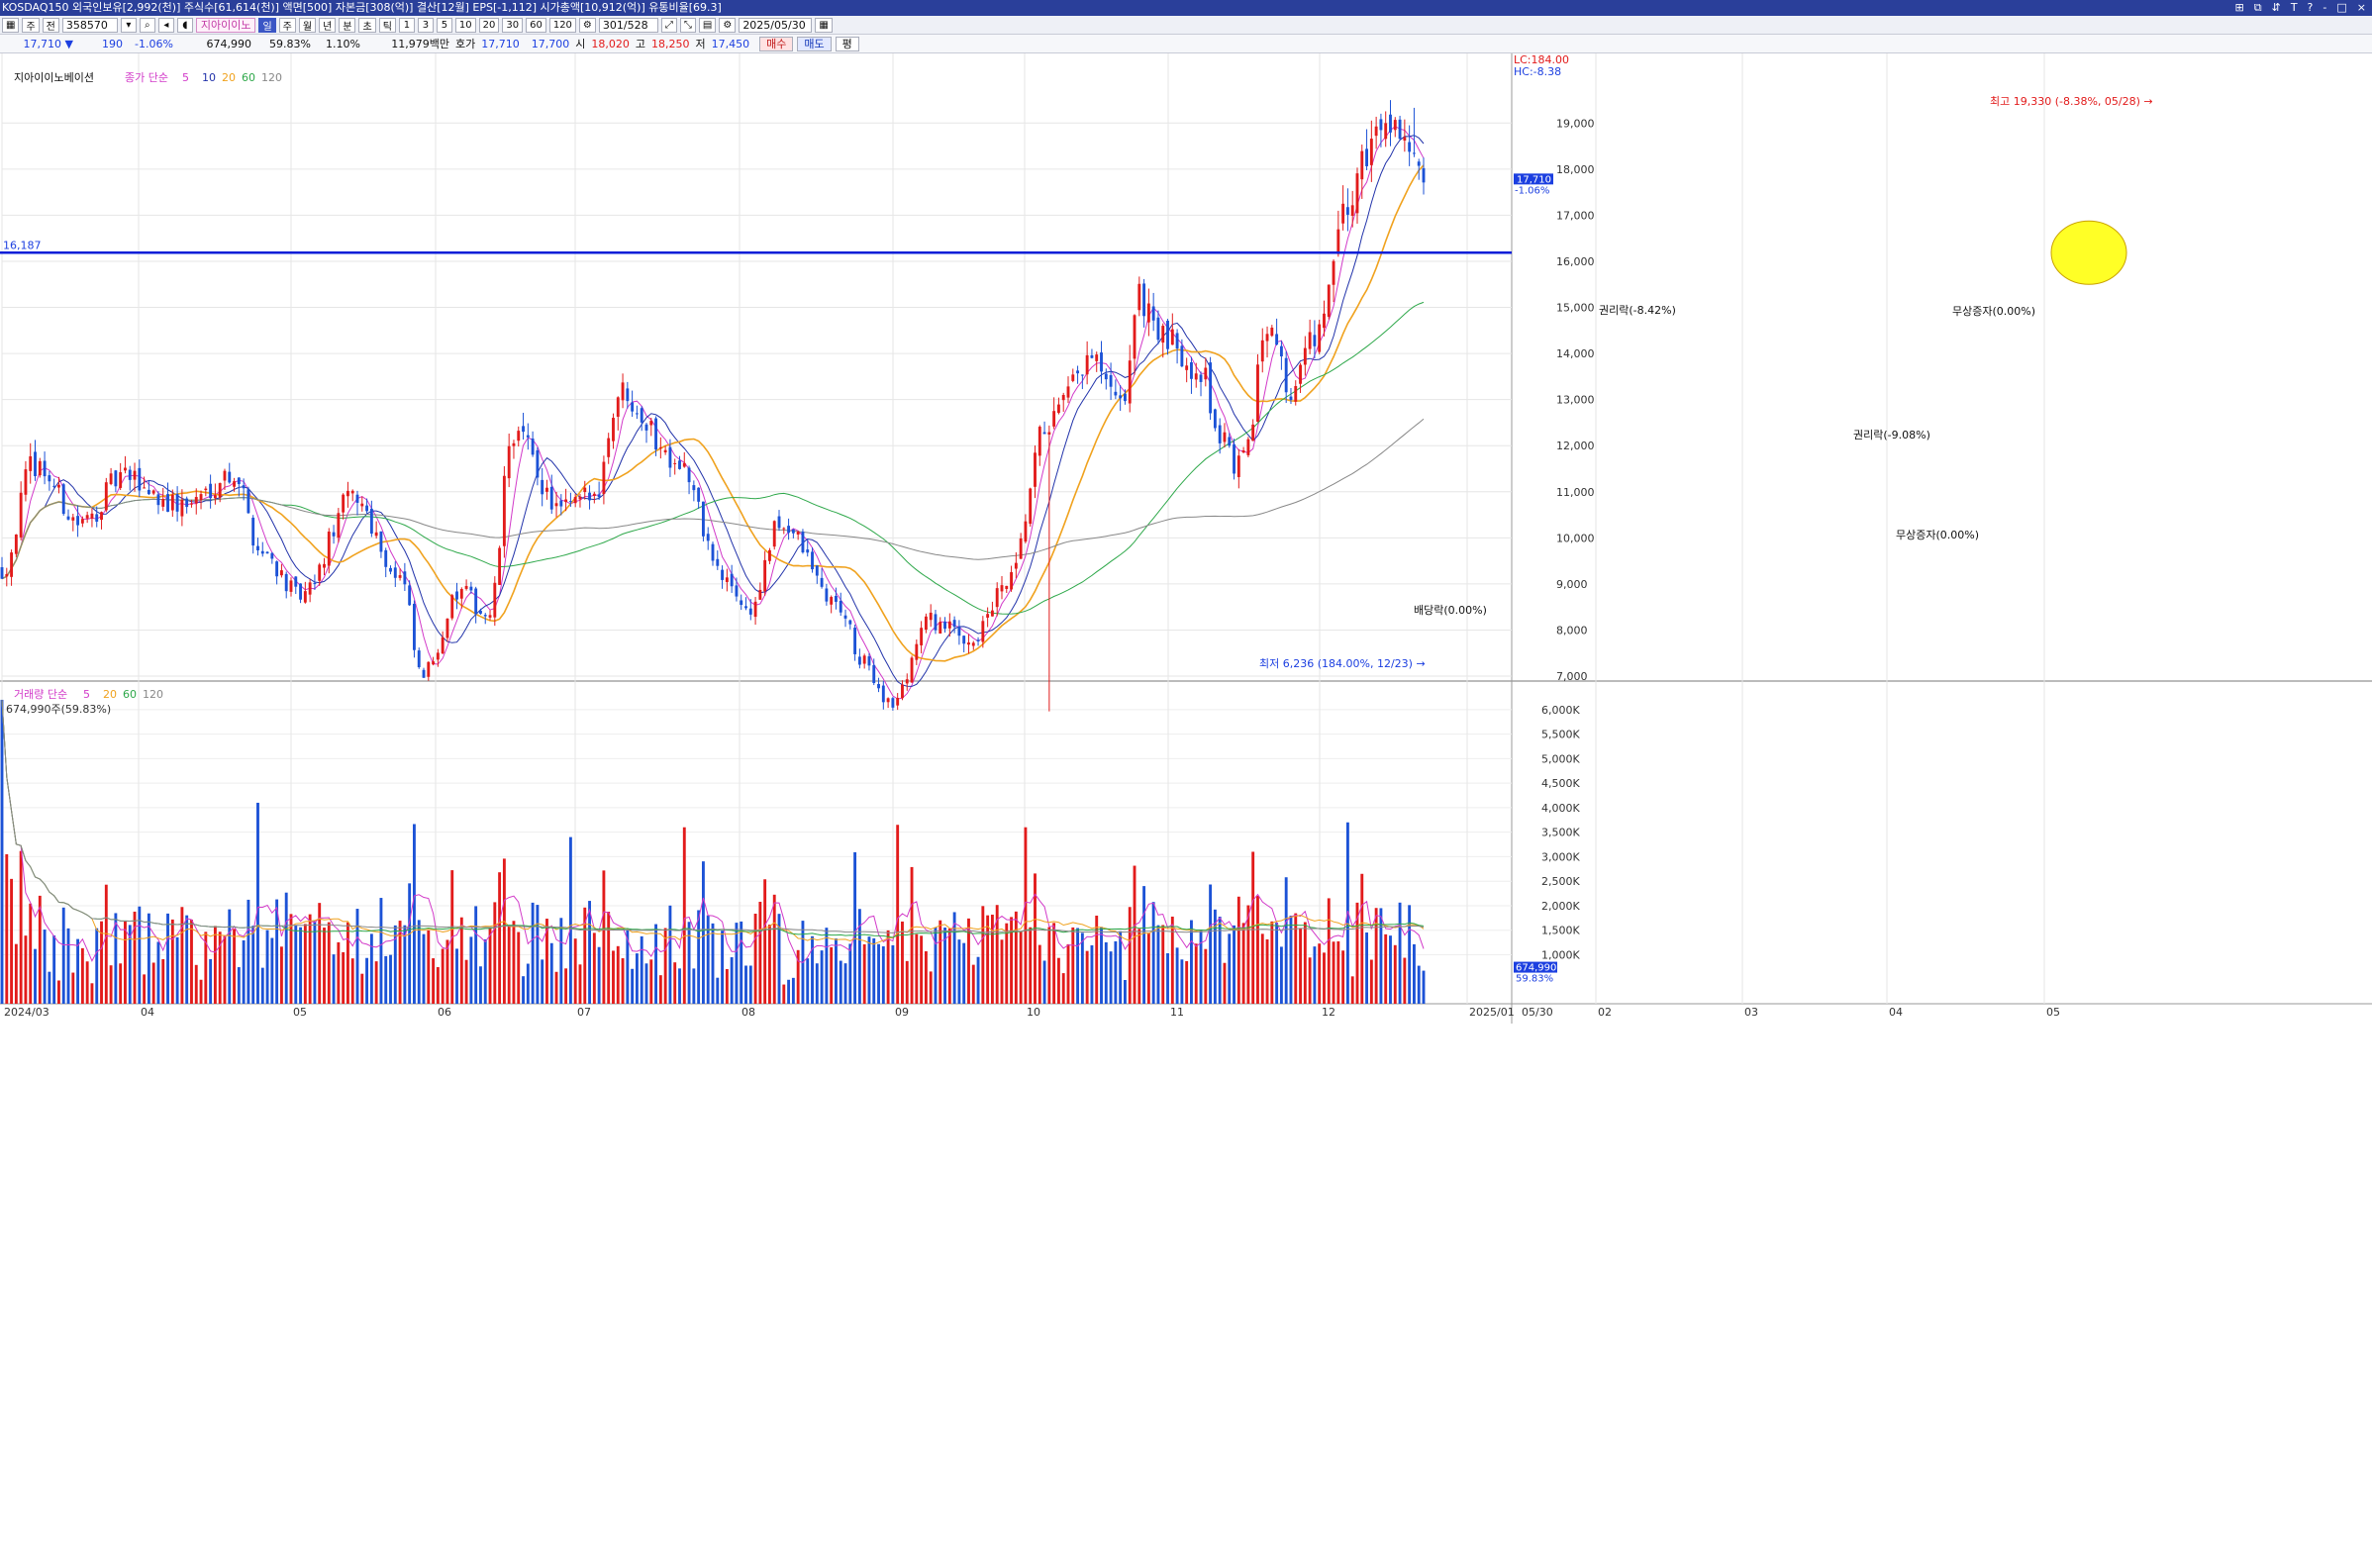 The image size is (2372, 1568). Describe the element at coordinates (847, 43) in the screenshot. I see `evaluate-button: 평` at that location.